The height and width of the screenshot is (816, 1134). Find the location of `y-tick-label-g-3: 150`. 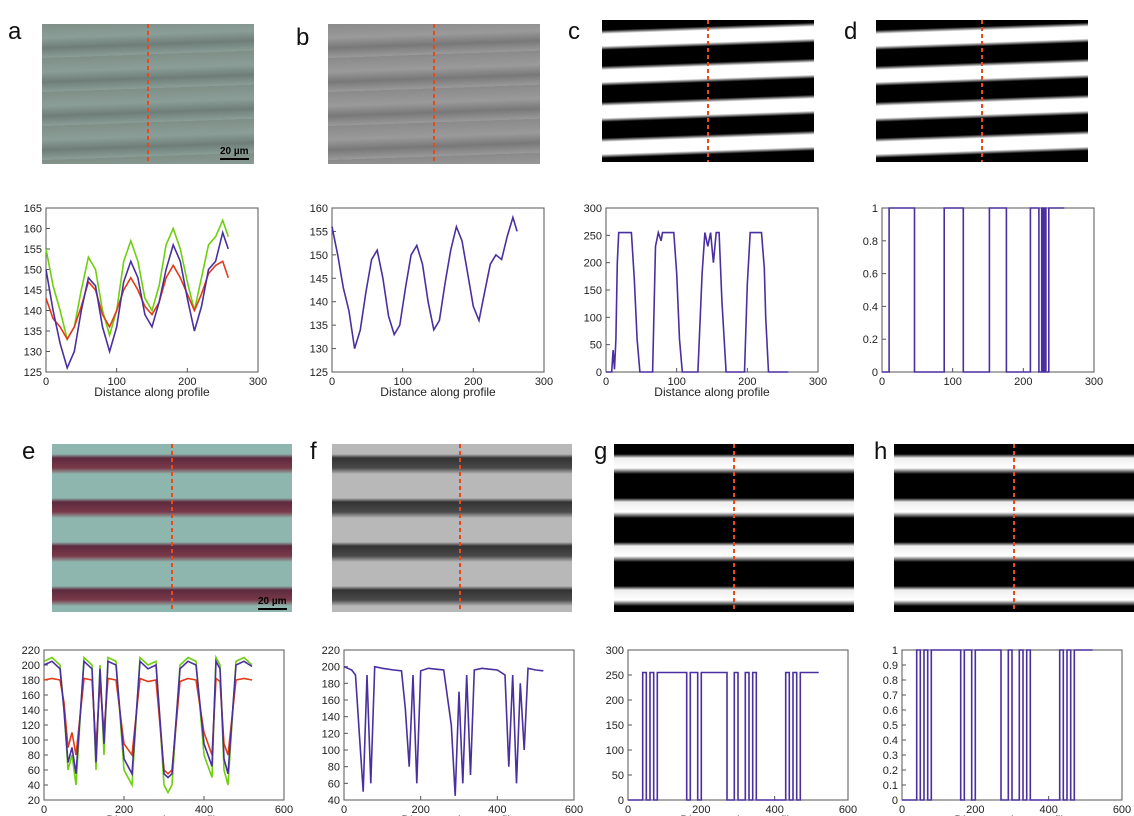

y-tick-label-g-3: 150 is located at coordinates (615, 726).